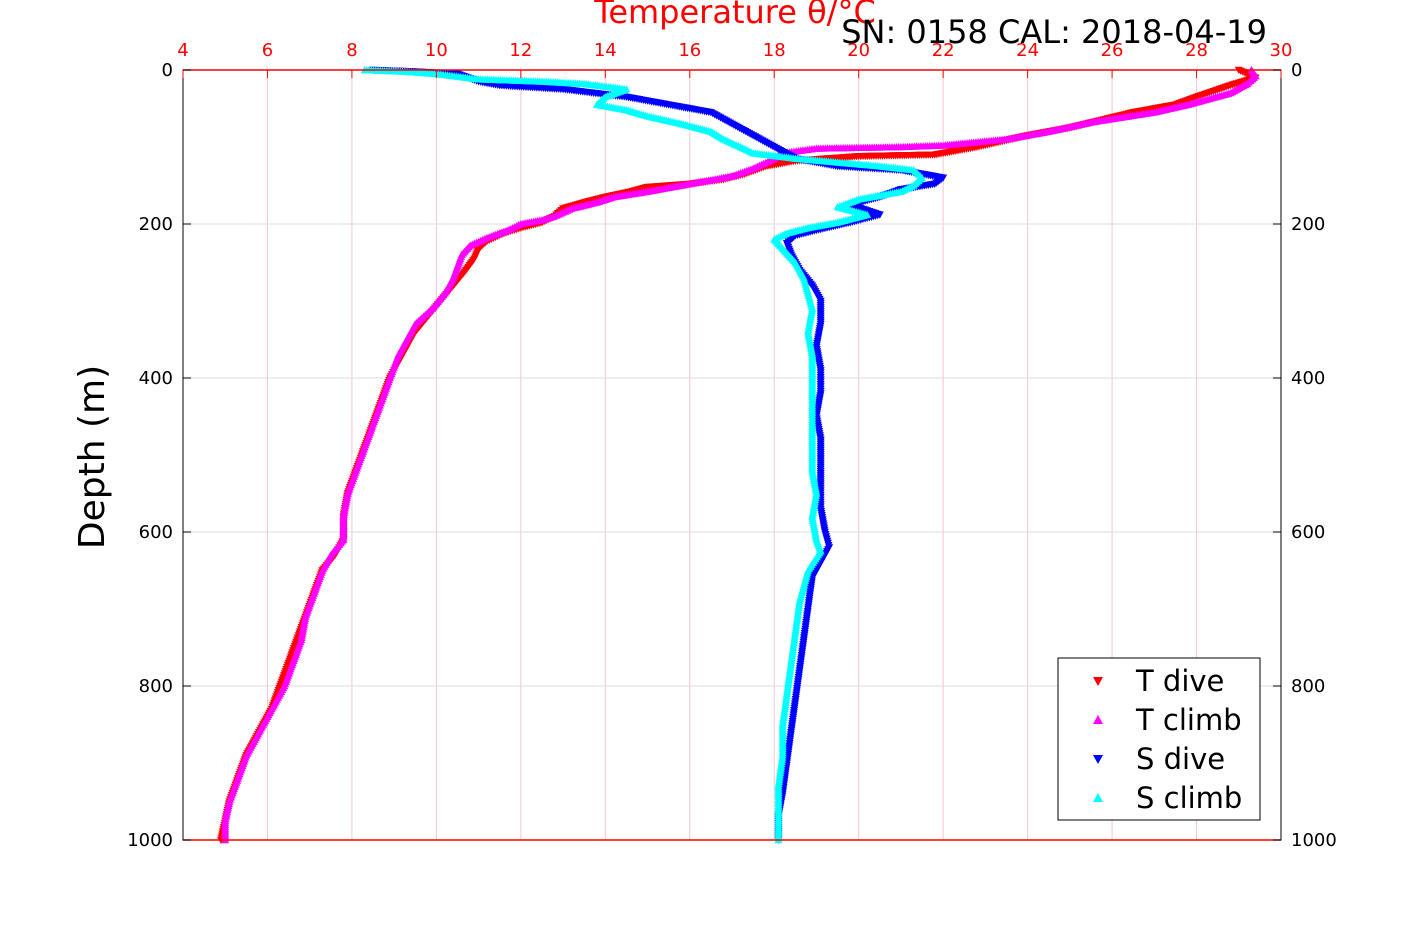 The image size is (1417, 945). What do you see at coordinates (1188, 720) in the screenshot?
I see `legend-label-t_climb: T climb` at bounding box center [1188, 720].